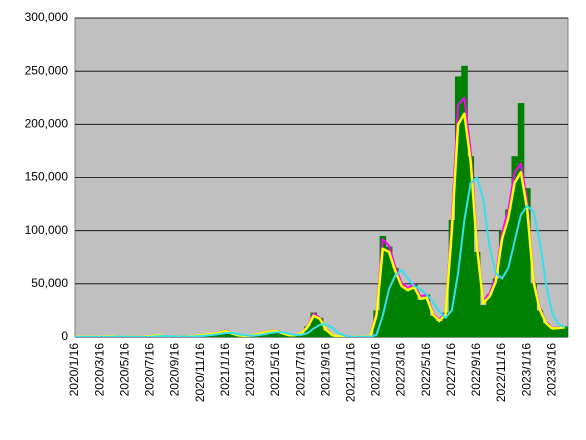 Image resolution: width=586 pixels, height=440 pixels. What do you see at coordinates (551, 370) in the screenshot?
I see `x-tick-label: 2023/3/16` at bounding box center [551, 370].